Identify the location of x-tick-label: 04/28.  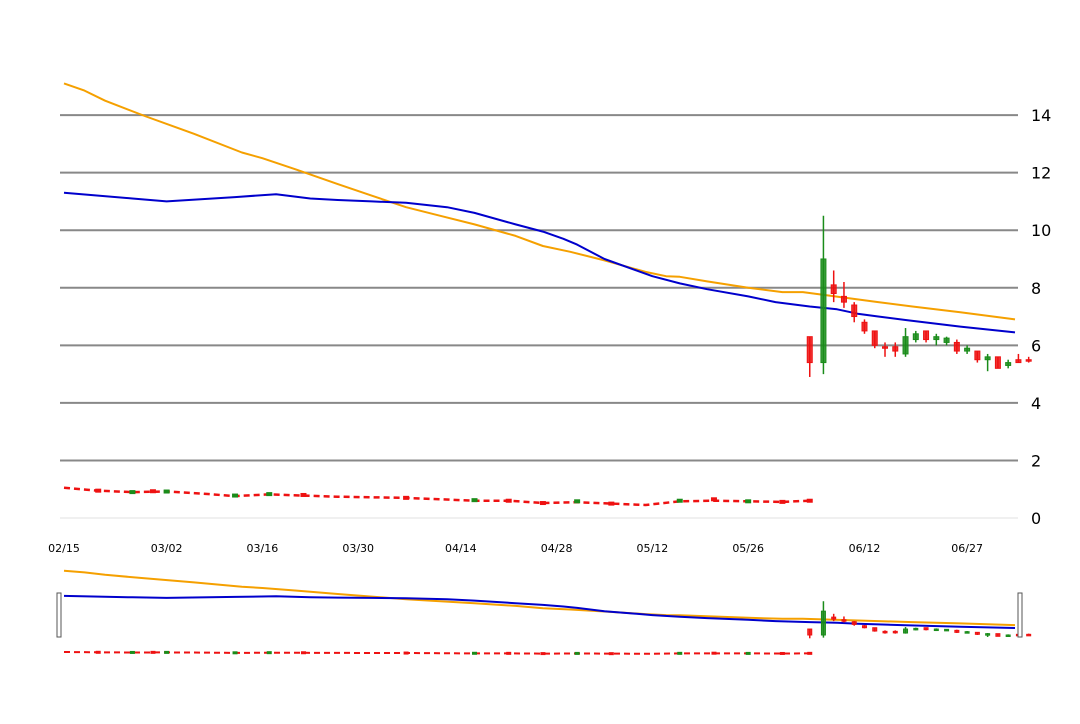
(557, 548).